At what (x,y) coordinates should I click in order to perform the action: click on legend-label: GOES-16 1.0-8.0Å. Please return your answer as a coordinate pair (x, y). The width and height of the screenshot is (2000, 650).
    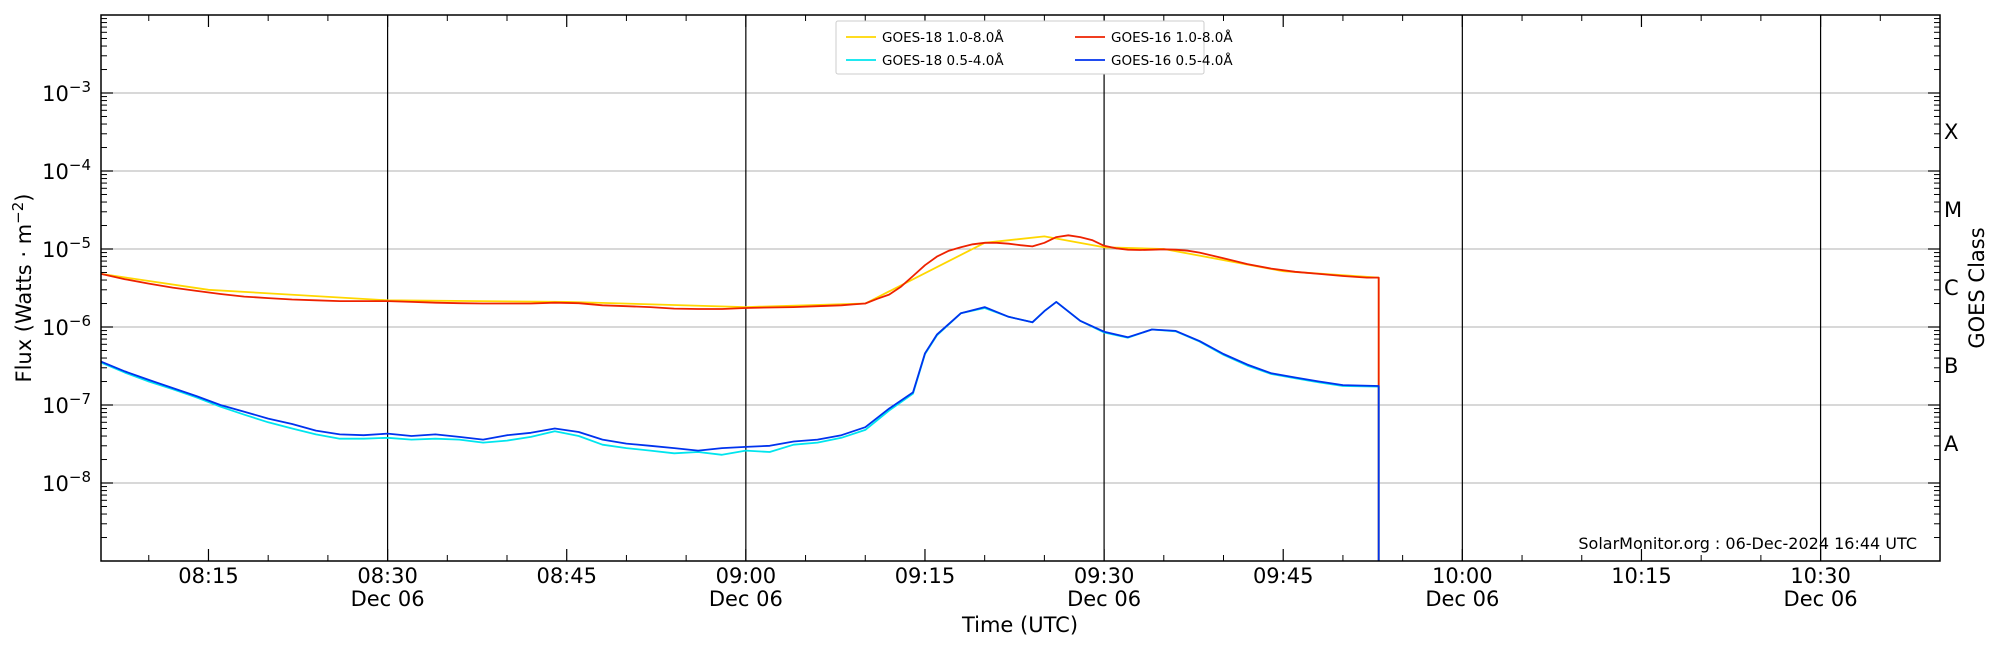
    Looking at the image, I should click on (1172, 37).